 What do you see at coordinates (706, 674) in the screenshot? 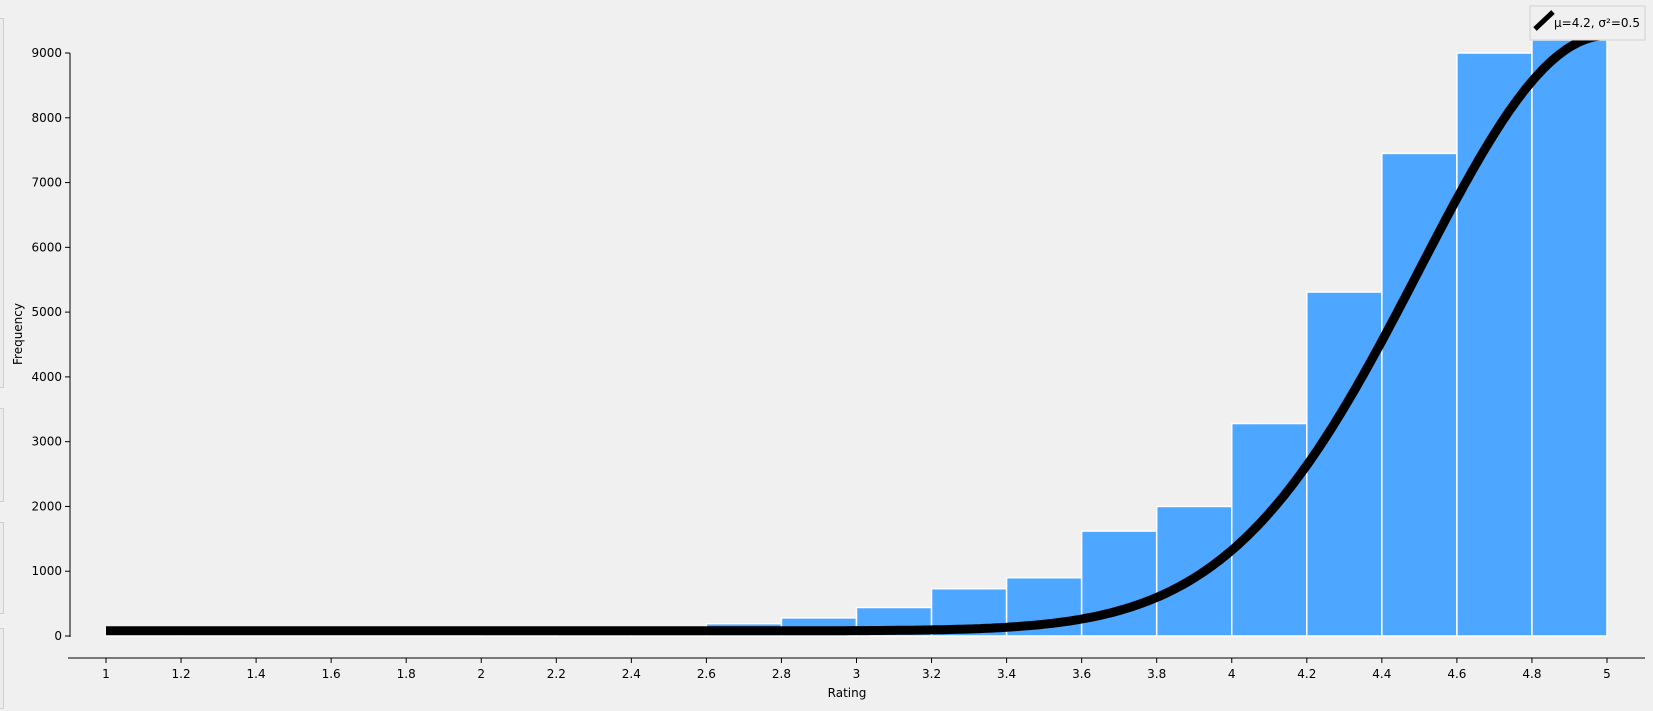
I see `x-tick-label: 2.6` at bounding box center [706, 674].